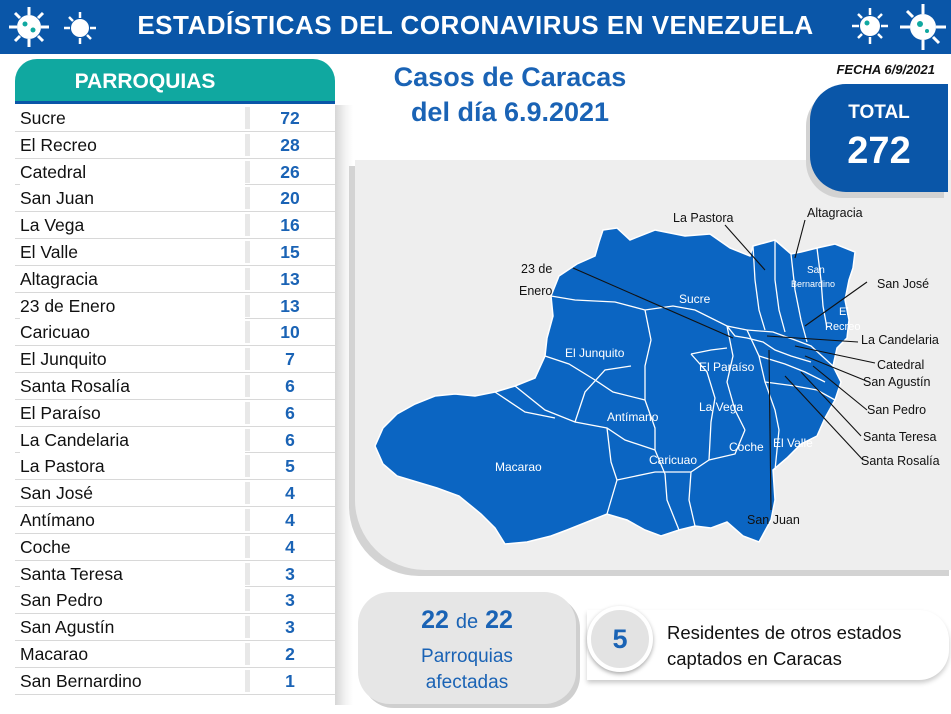  Describe the element at coordinates (900, 340) in the screenshot. I see `callout-la-candelaria: La Candelaria` at that location.